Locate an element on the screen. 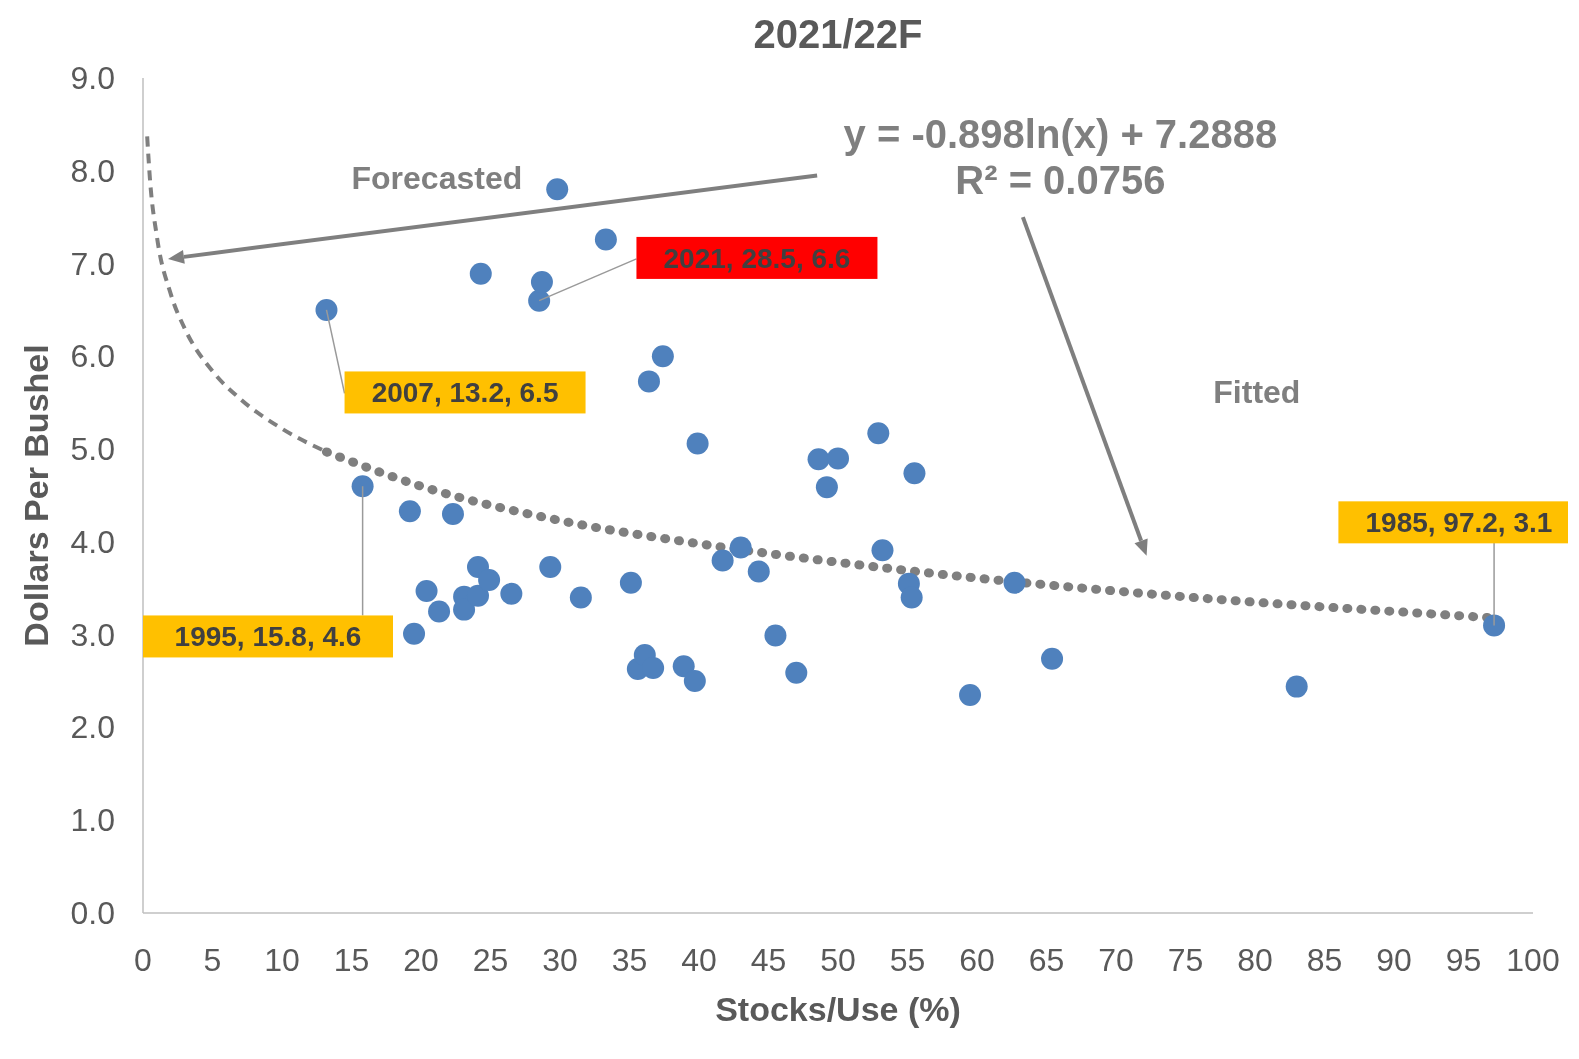  x-tick-label: 40 is located at coordinates (699, 960).